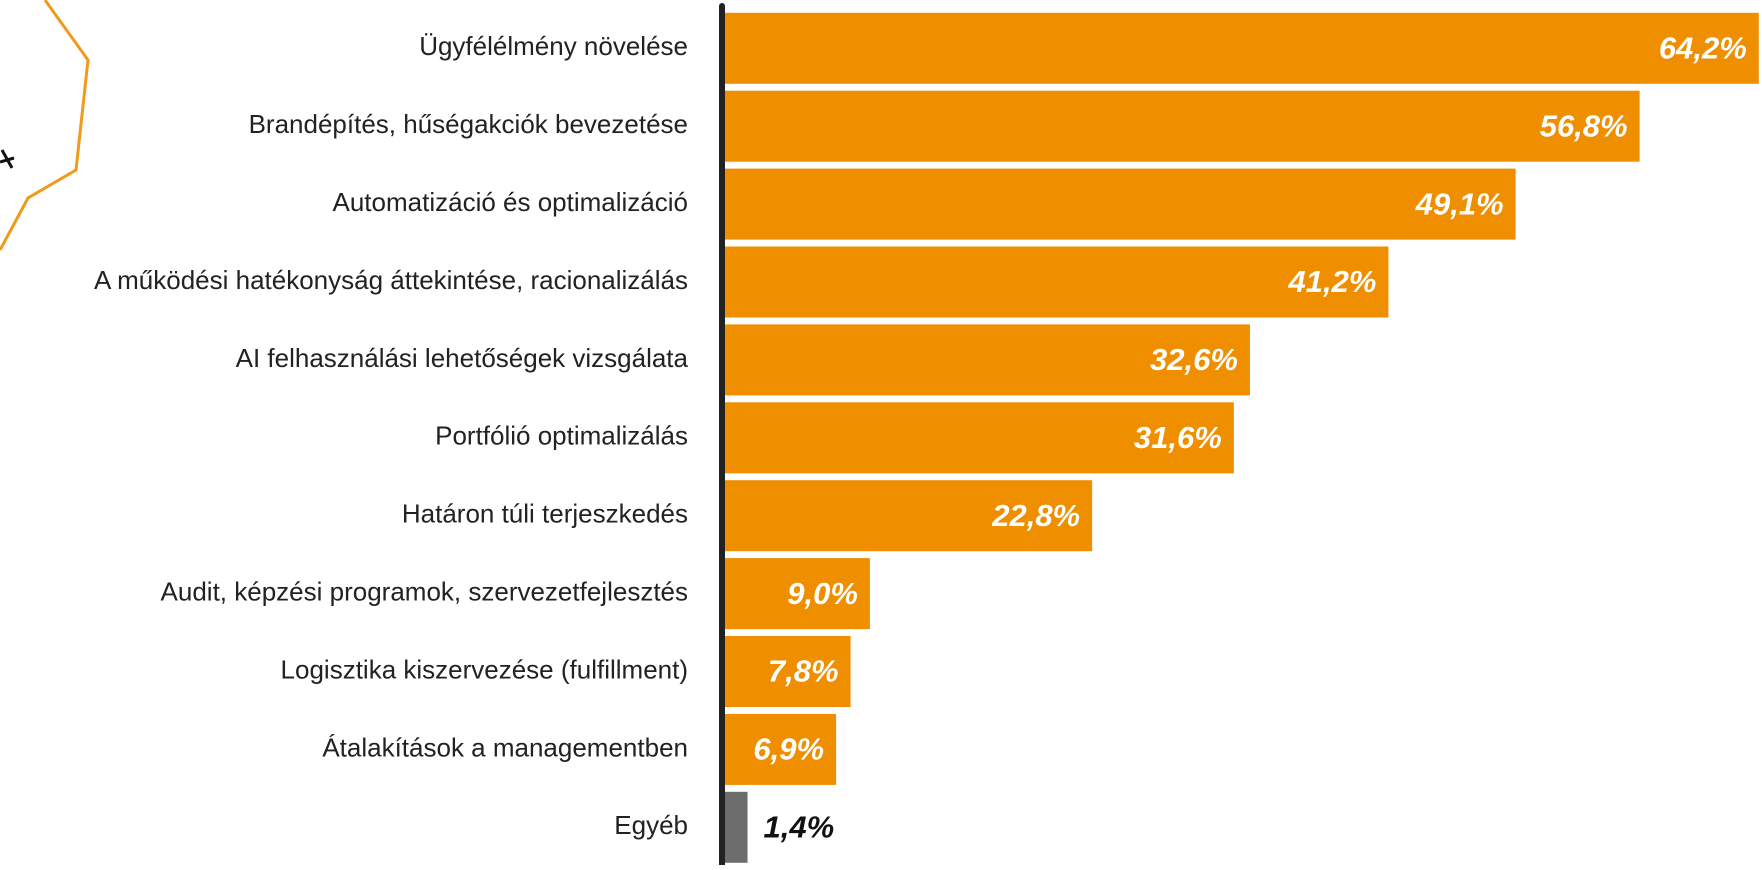 Image resolution: width=1762 pixels, height=870 pixels. What do you see at coordinates (803, 671) in the screenshot?
I see `value-label: 7,8%` at bounding box center [803, 671].